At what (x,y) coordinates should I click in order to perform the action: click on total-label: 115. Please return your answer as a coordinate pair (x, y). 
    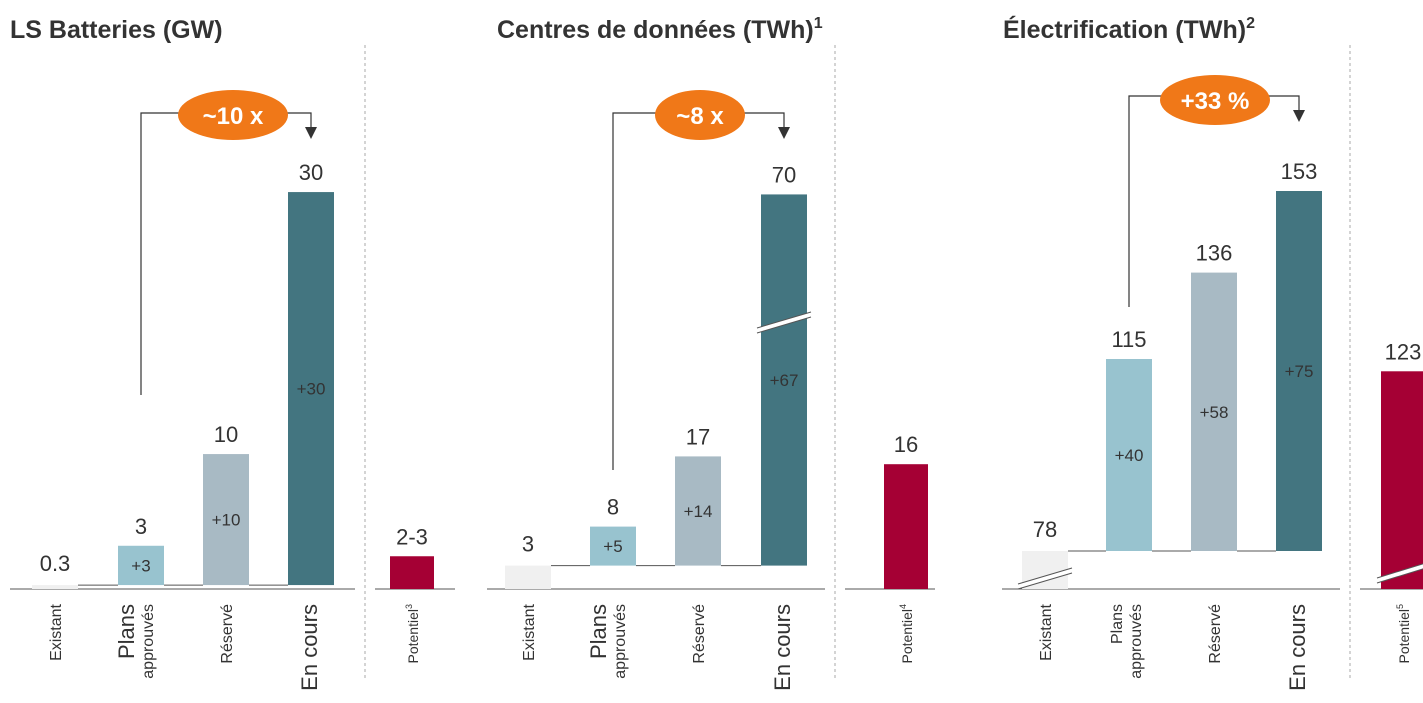
    Looking at the image, I should click on (1128, 339).